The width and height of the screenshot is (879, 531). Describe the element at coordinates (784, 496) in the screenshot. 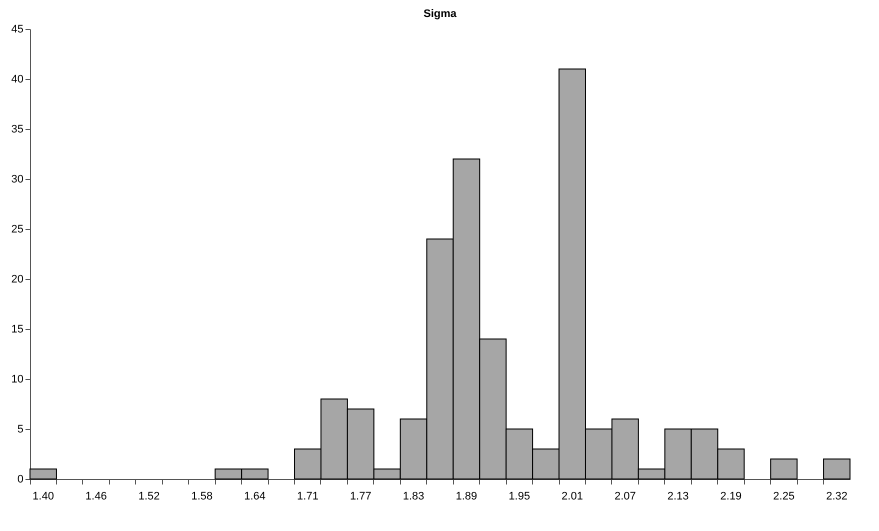

I see `x-tick-label: 2.25` at that location.